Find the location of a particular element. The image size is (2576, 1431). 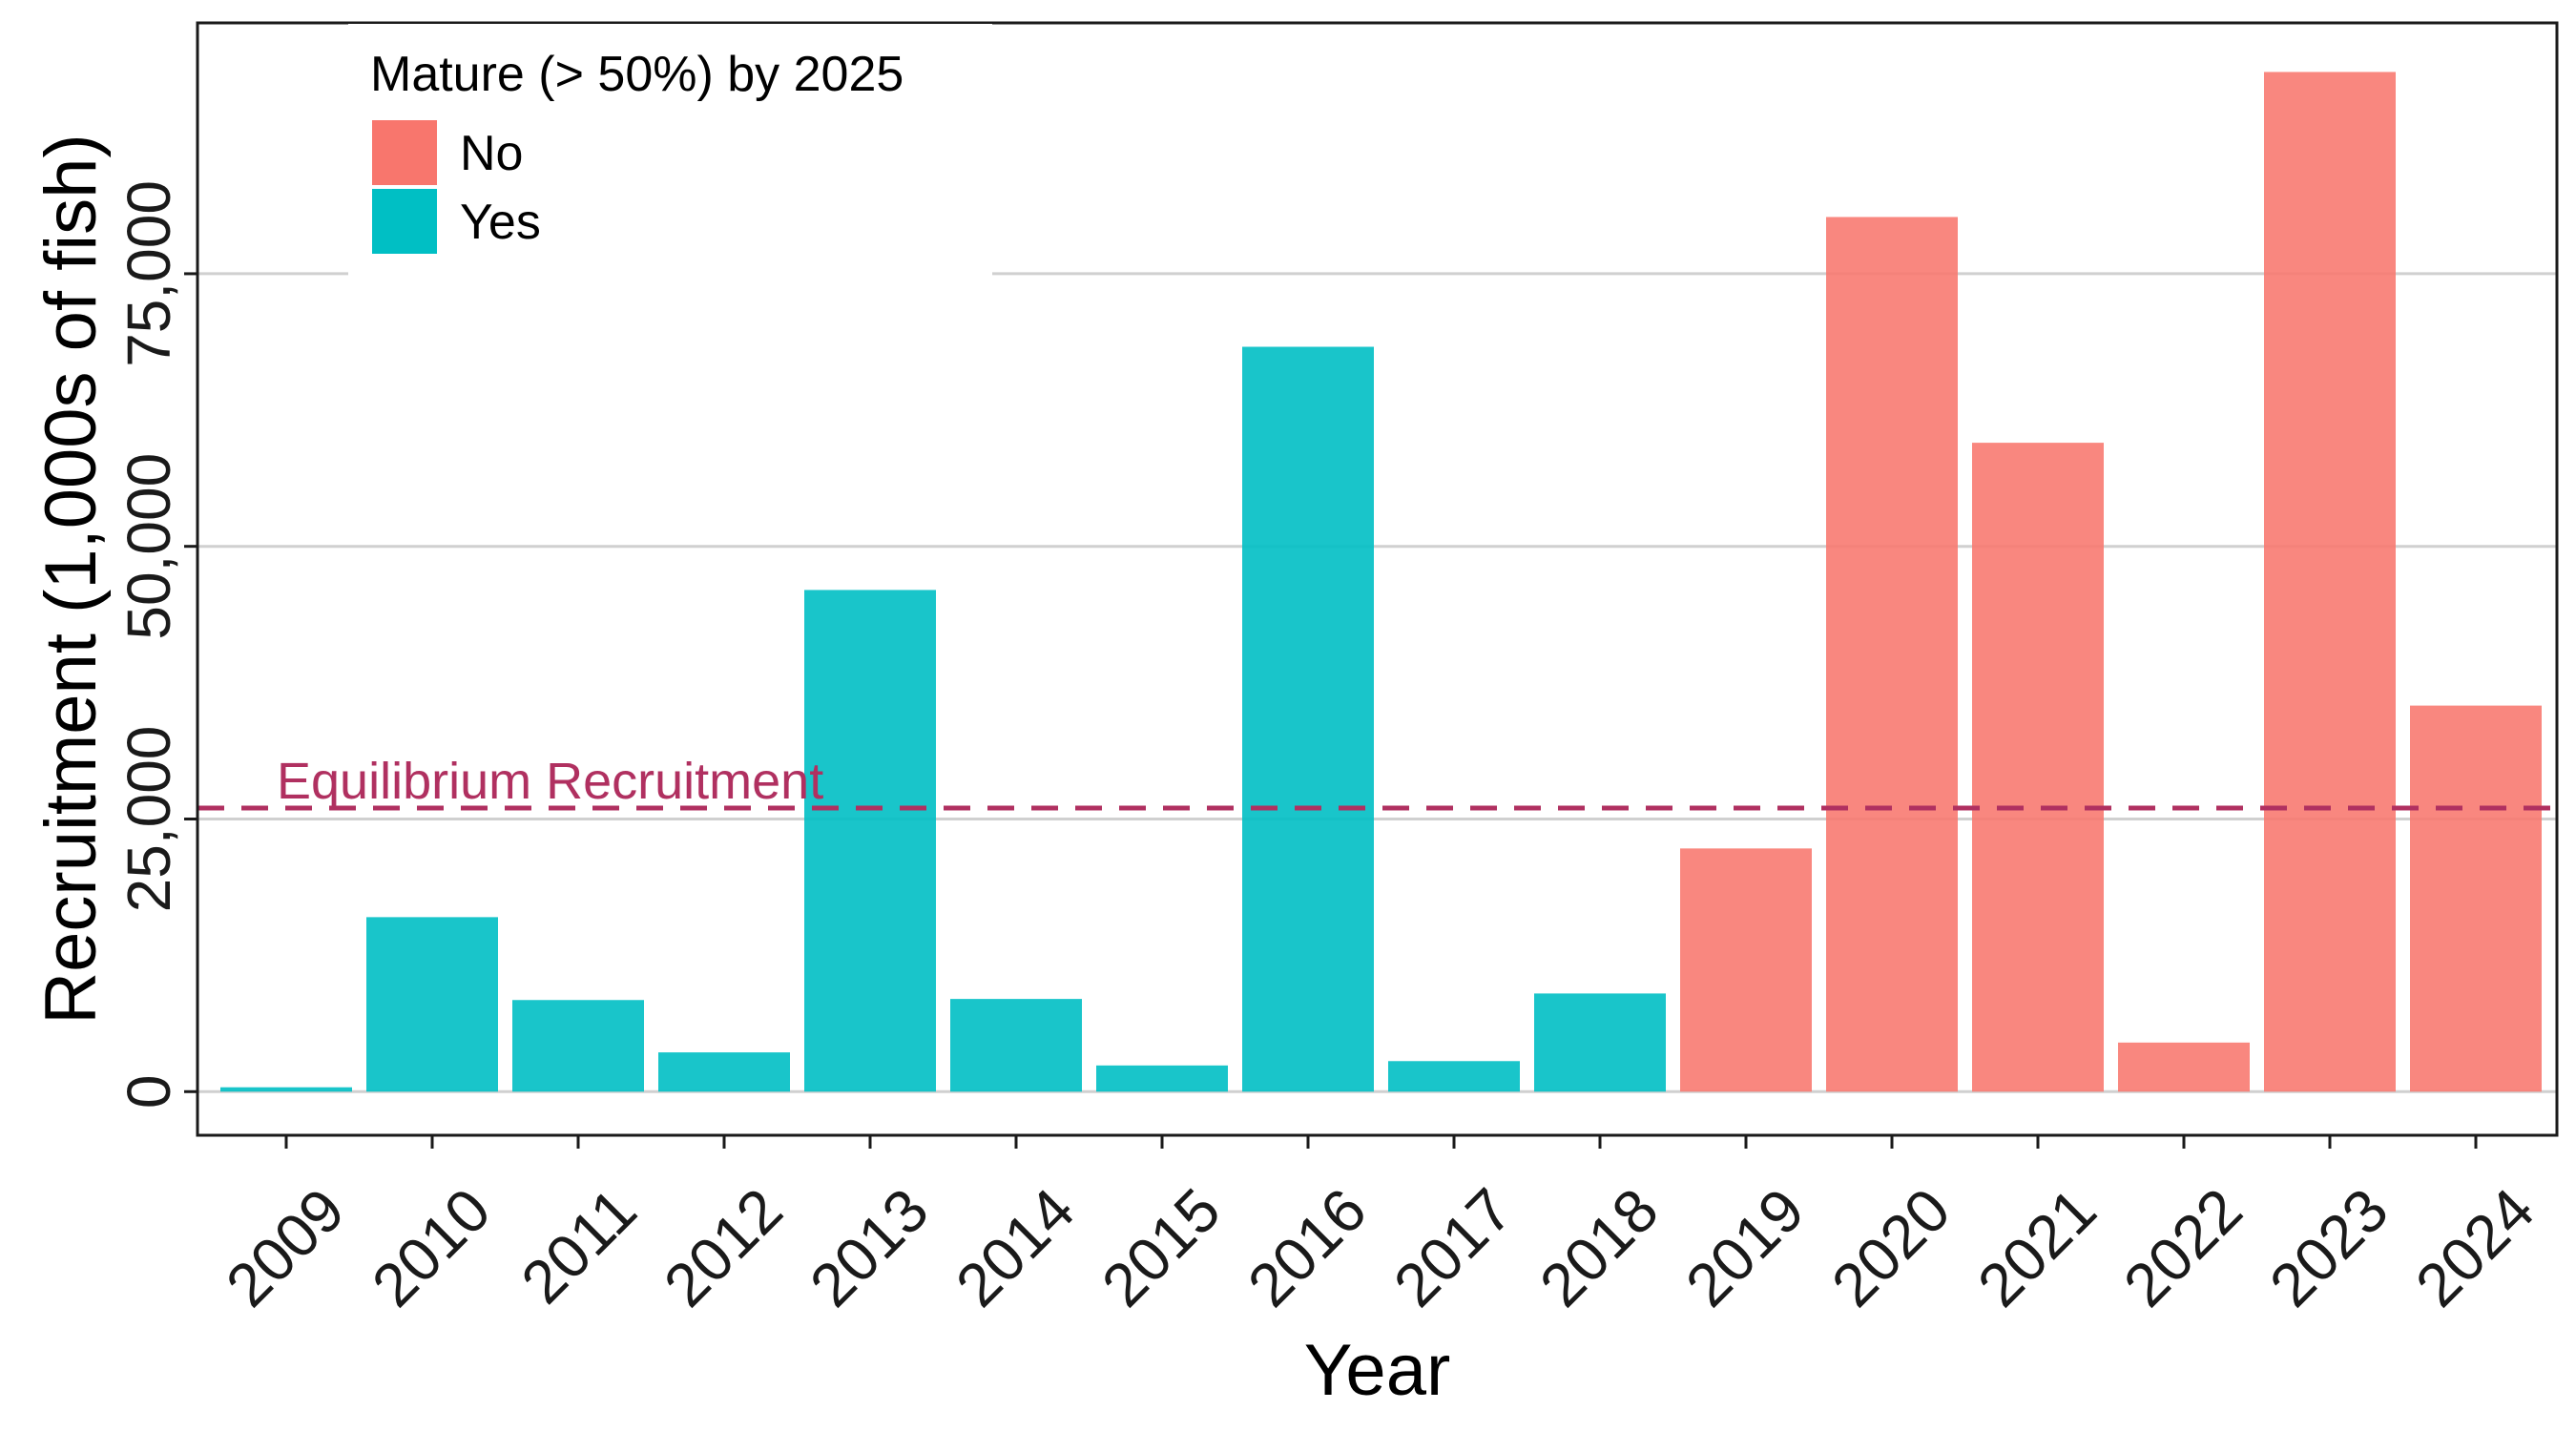

reference-line-group: Equilibrium Recruitment is located at coordinates (1377, 782).